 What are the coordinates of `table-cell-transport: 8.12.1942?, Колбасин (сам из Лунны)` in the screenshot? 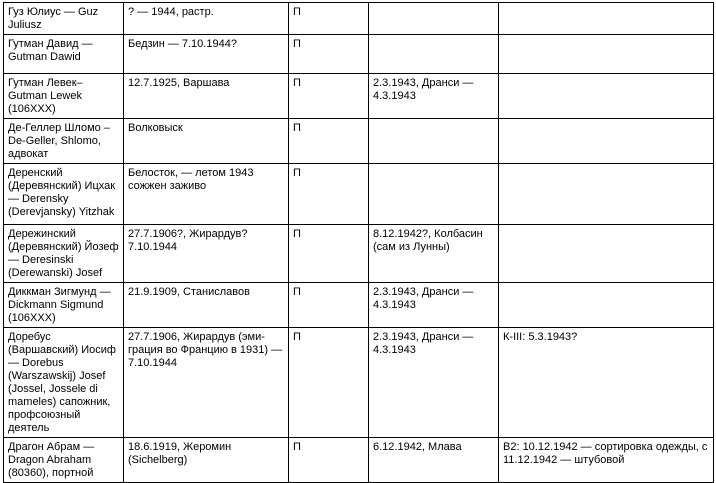 It's located at (433, 253).